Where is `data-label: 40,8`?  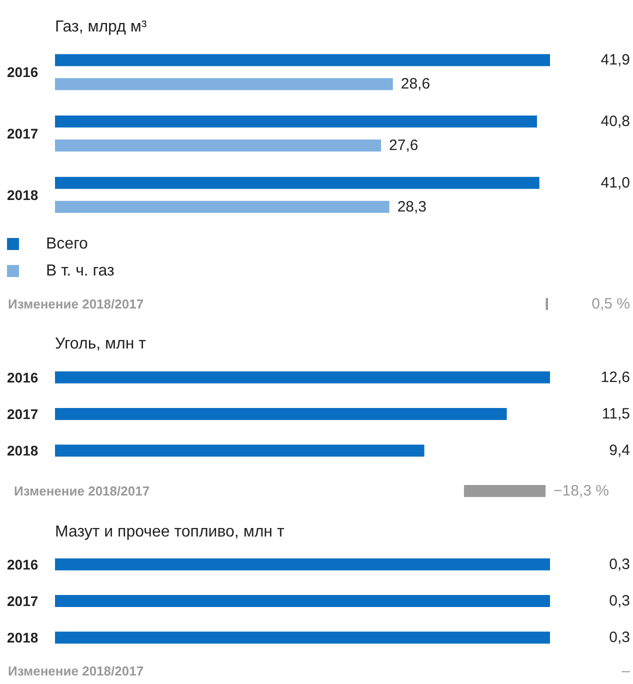
data-label: 40,8 is located at coordinates (615, 121).